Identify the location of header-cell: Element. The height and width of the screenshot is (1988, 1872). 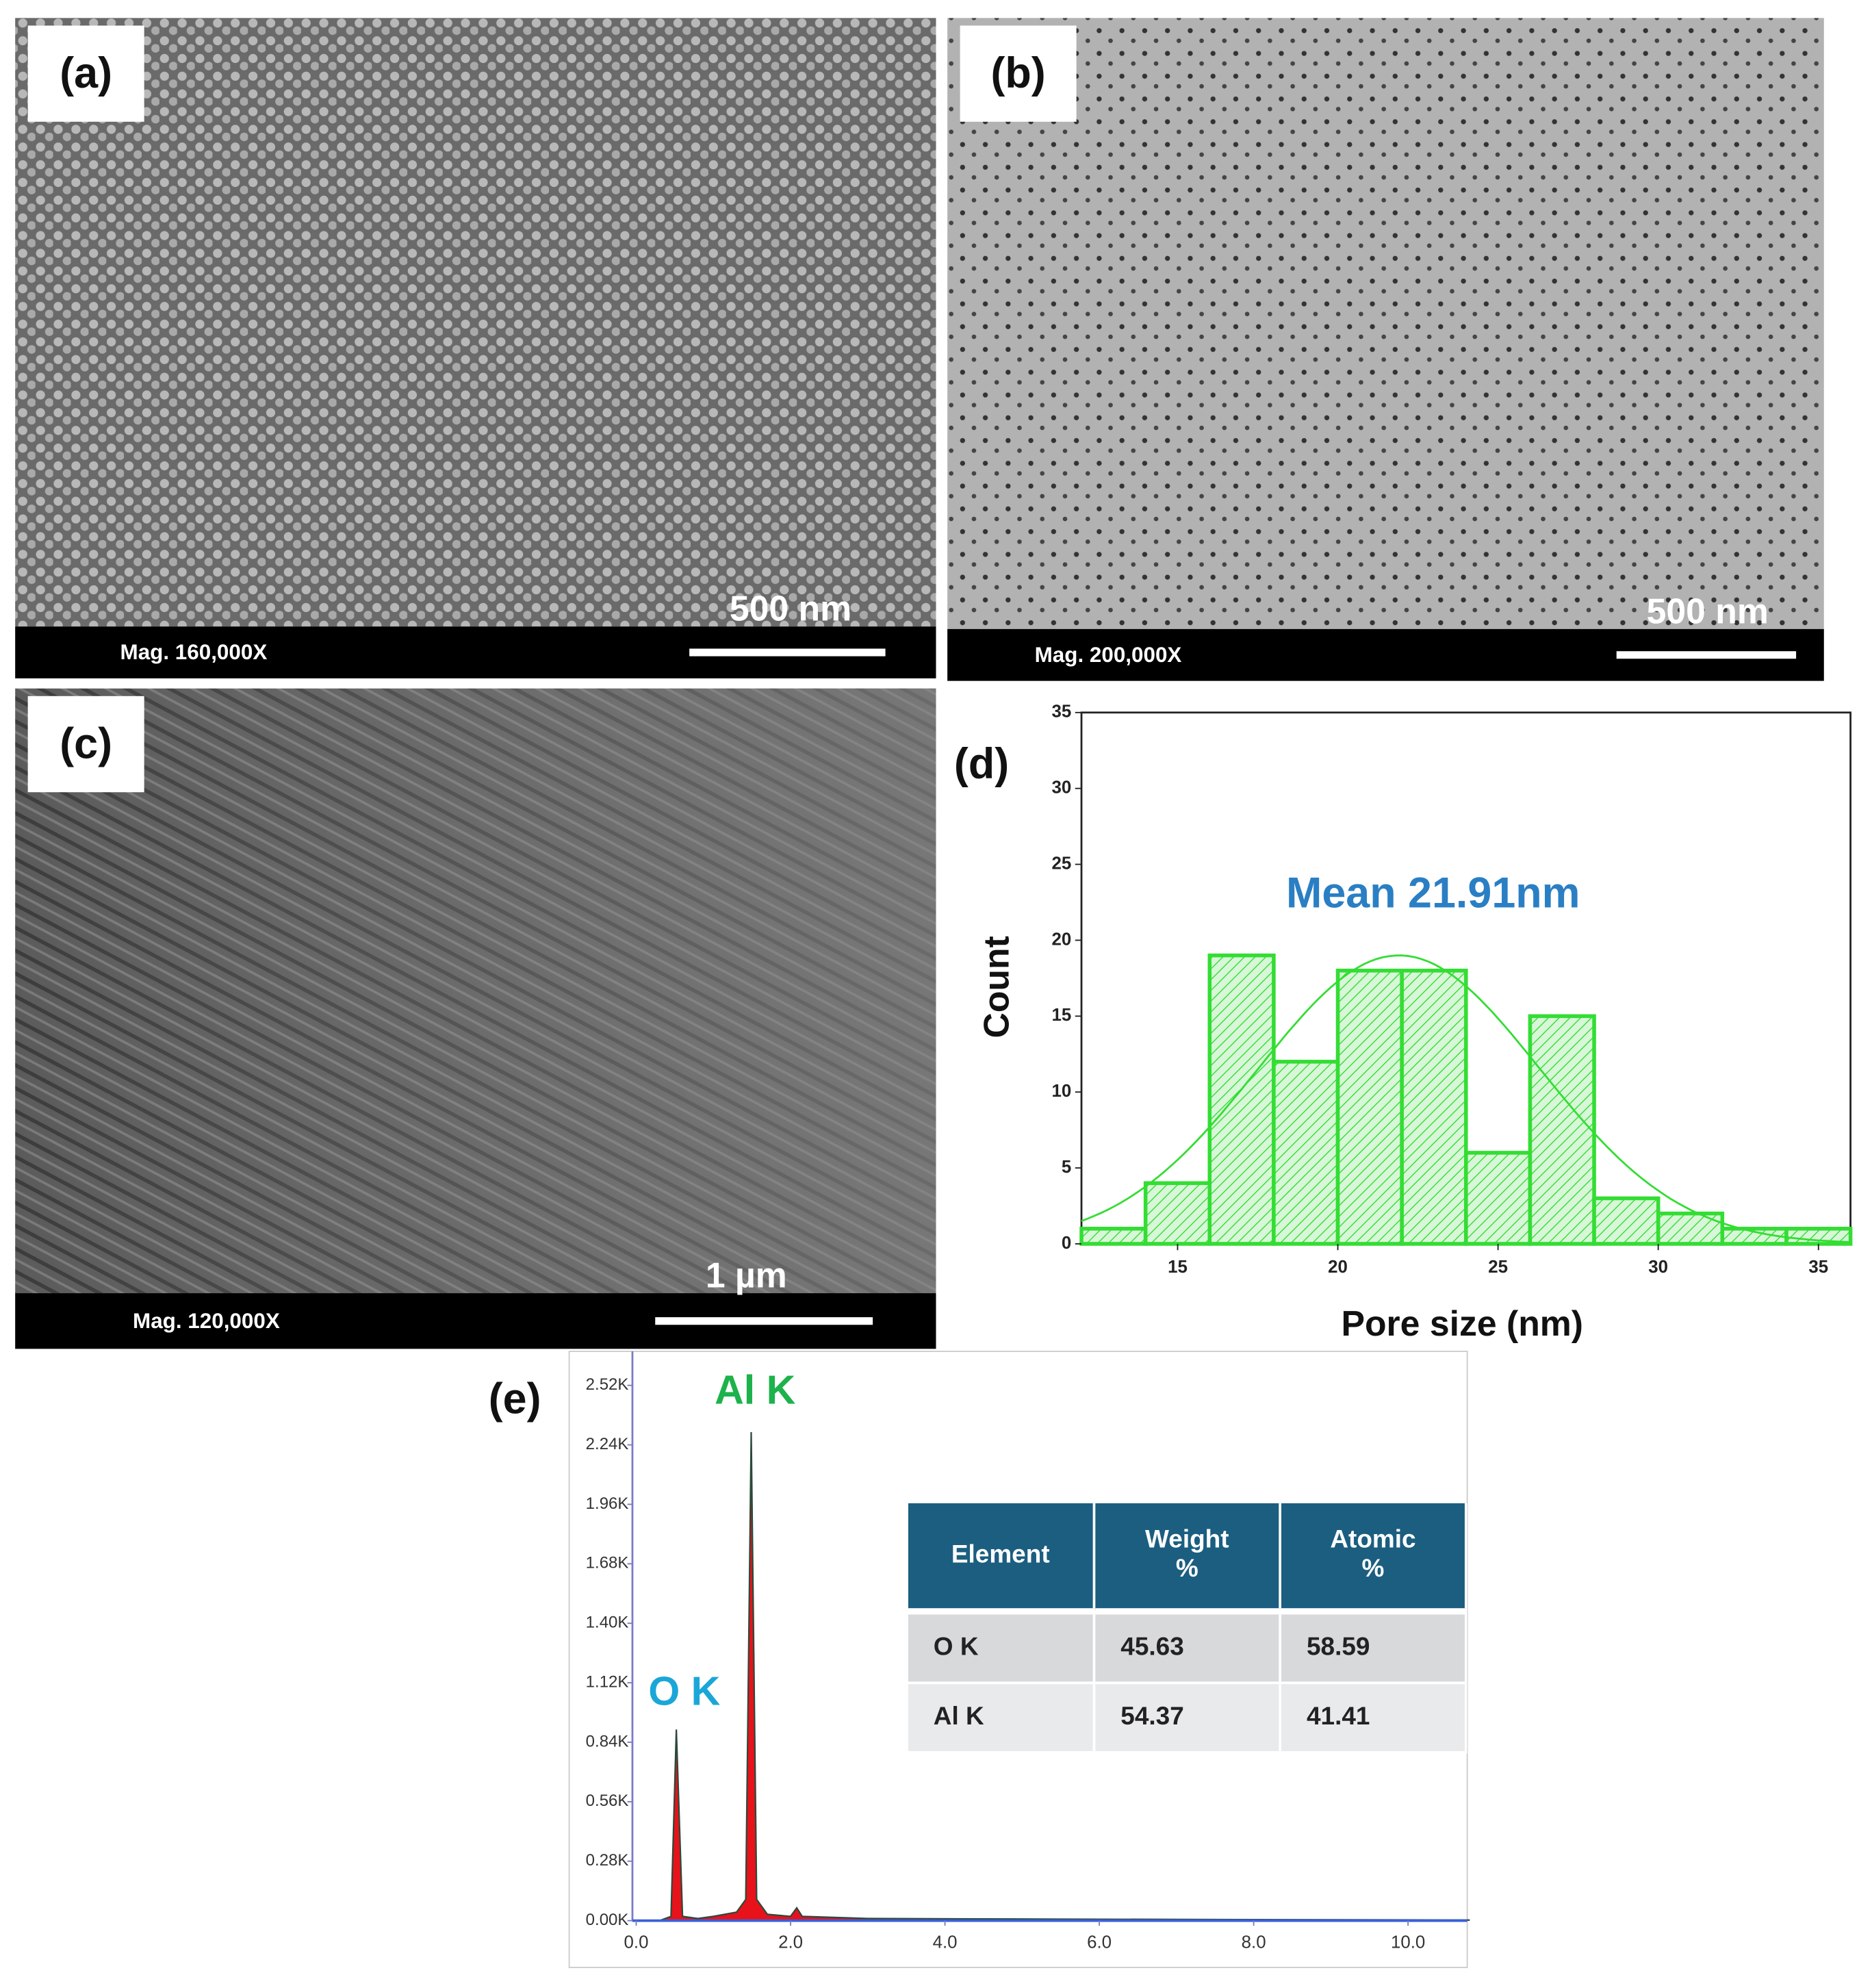
(1002, 1558).